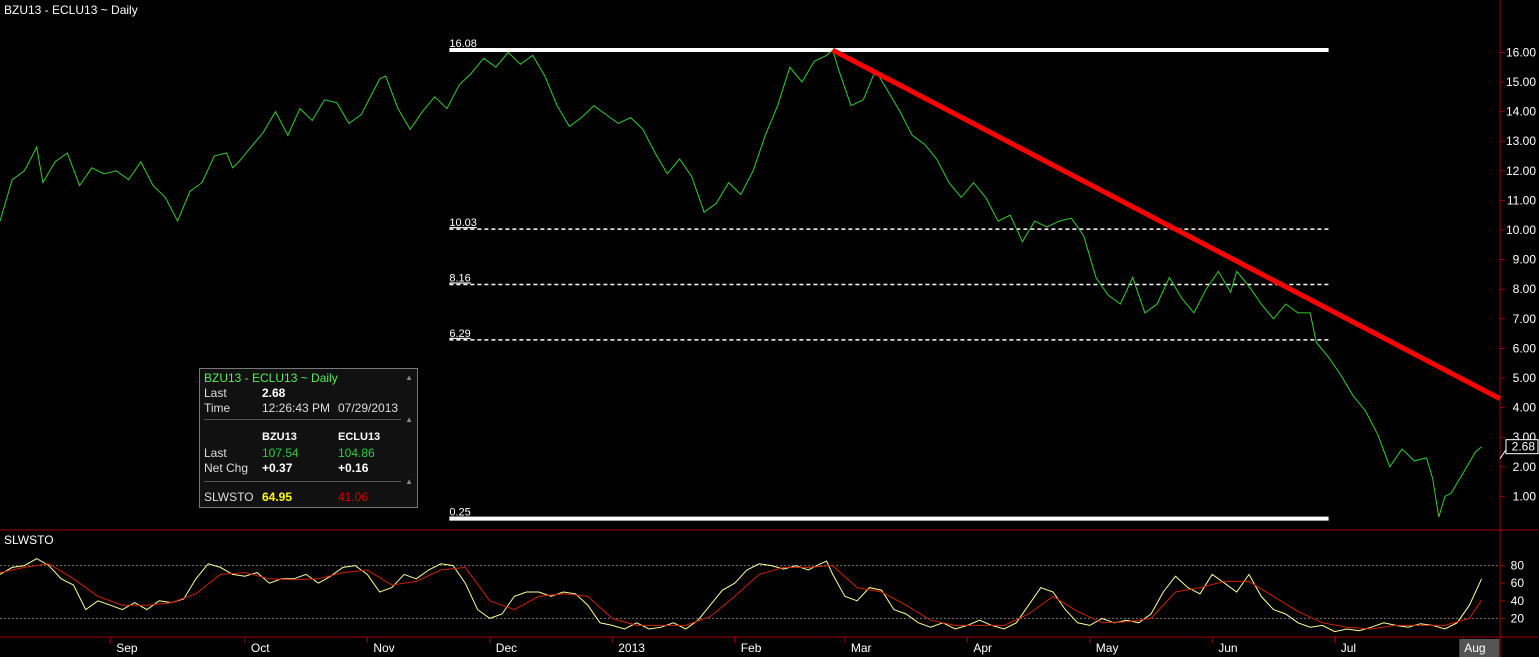 Image resolution: width=1539 pixels, height=657 pixels. I want to click on level-label: 16.08, so click(463, 44).